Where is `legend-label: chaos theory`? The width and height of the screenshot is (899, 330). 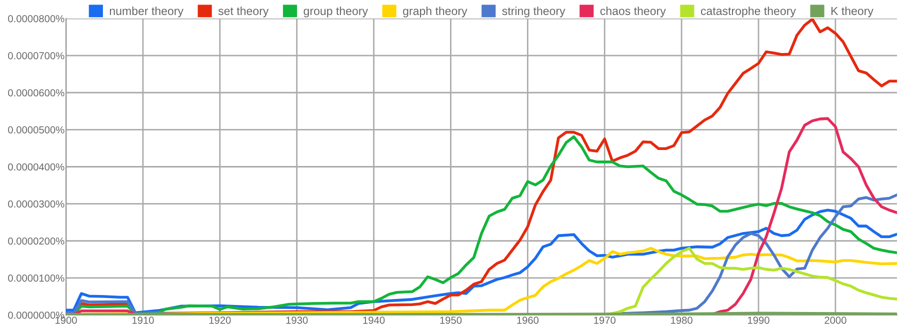 legend-label: chaos theory is located at coordinates (633, 12).